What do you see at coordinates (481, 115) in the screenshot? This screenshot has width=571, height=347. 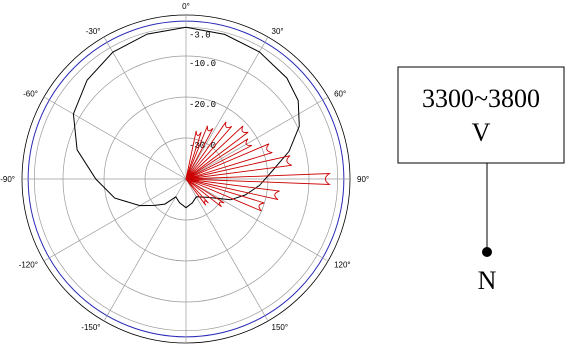 I see `voltage-box` at bounding box center [481, 115].